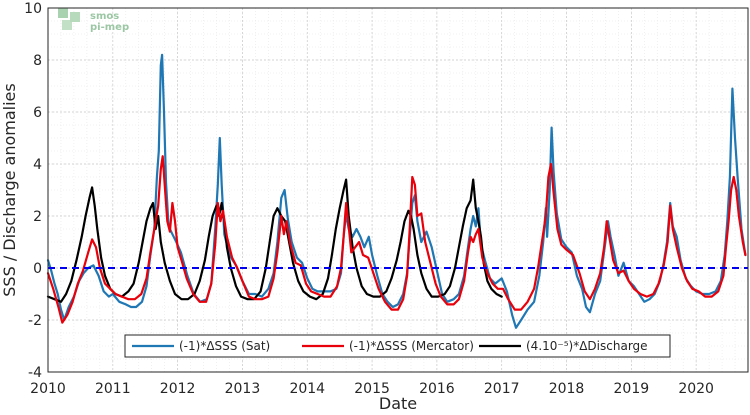 This screenshot has height=415, width=750. What do you see at coordinates (502, 389) in the screenshot?
I see `x-tick-label: 2017` at bounding box center [502, 389].